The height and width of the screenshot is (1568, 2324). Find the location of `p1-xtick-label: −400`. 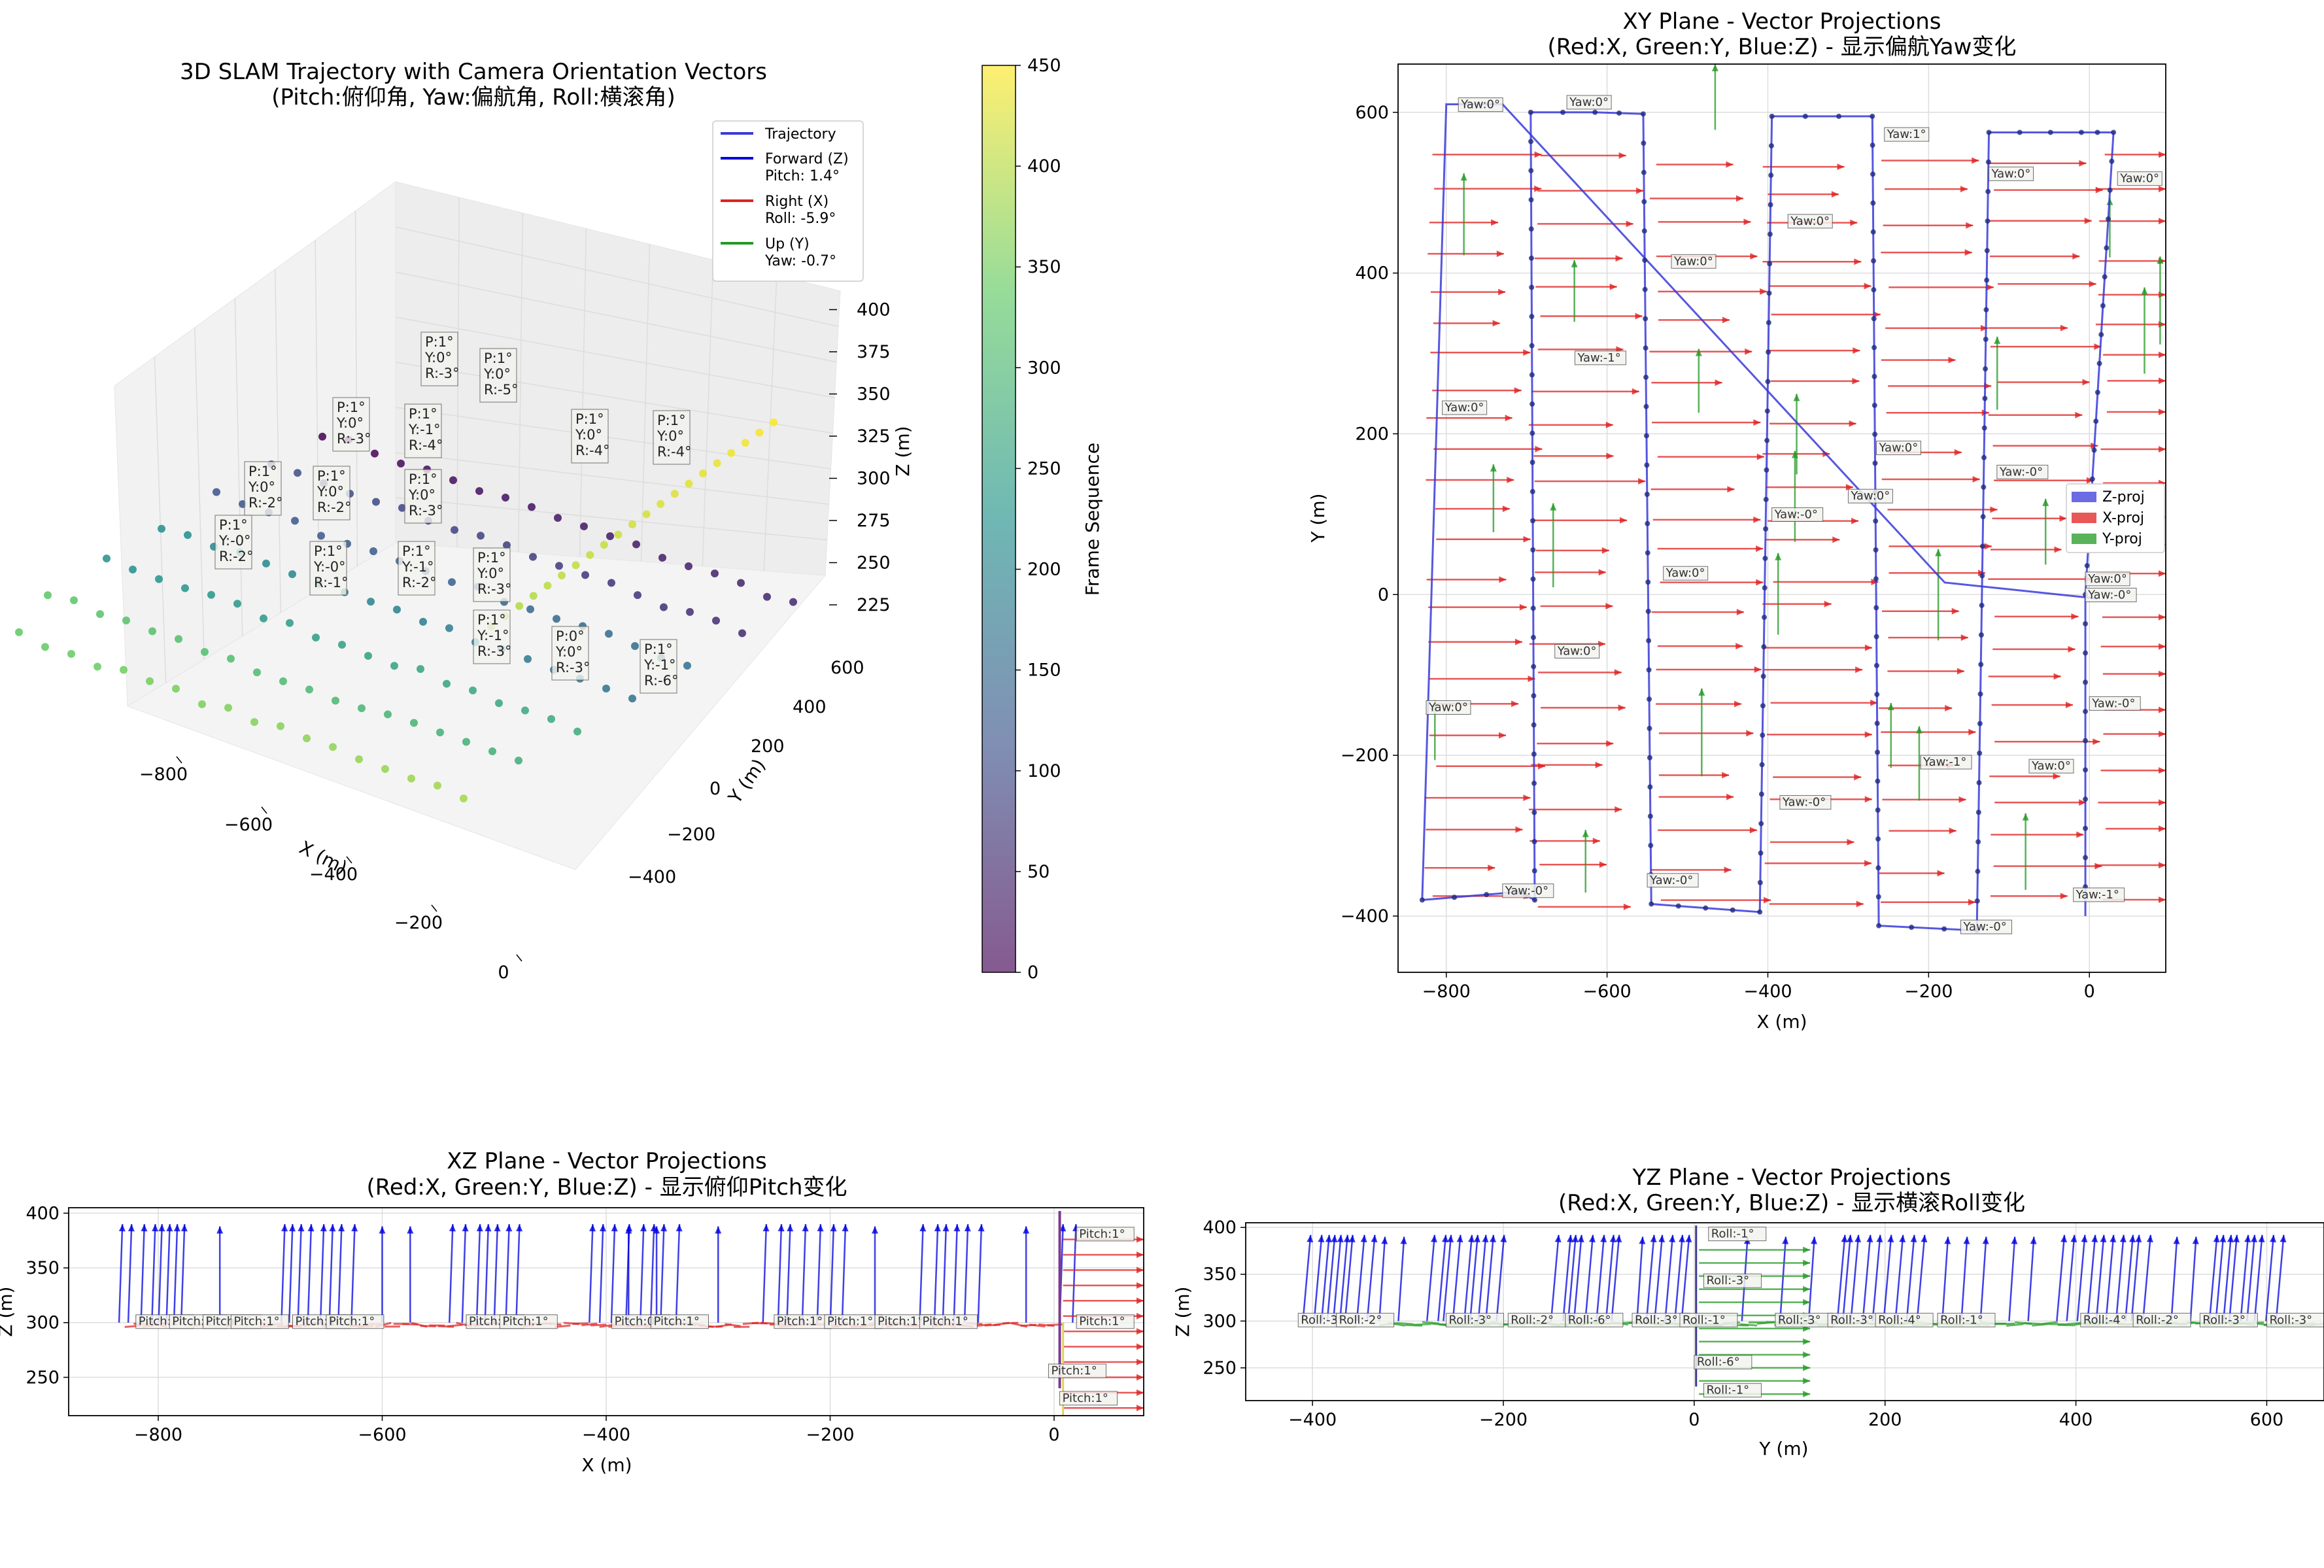

p1-xtick-label: −400 is located at coordinates (333, 874).